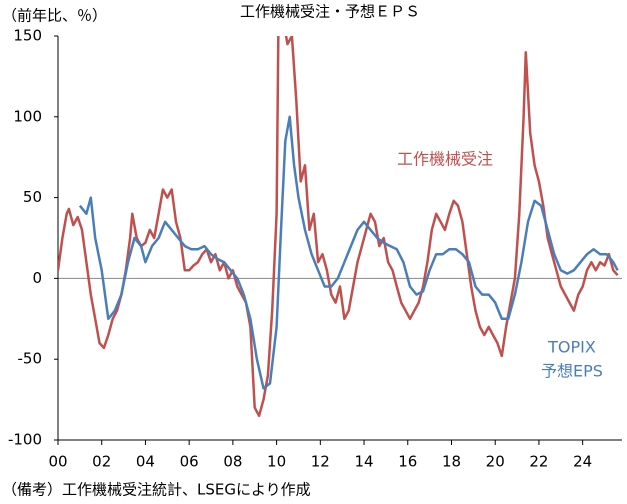 This screenshot has width=627, height=504. I want to click on y-axis-label: （前年比、％）, so click(54, 16).